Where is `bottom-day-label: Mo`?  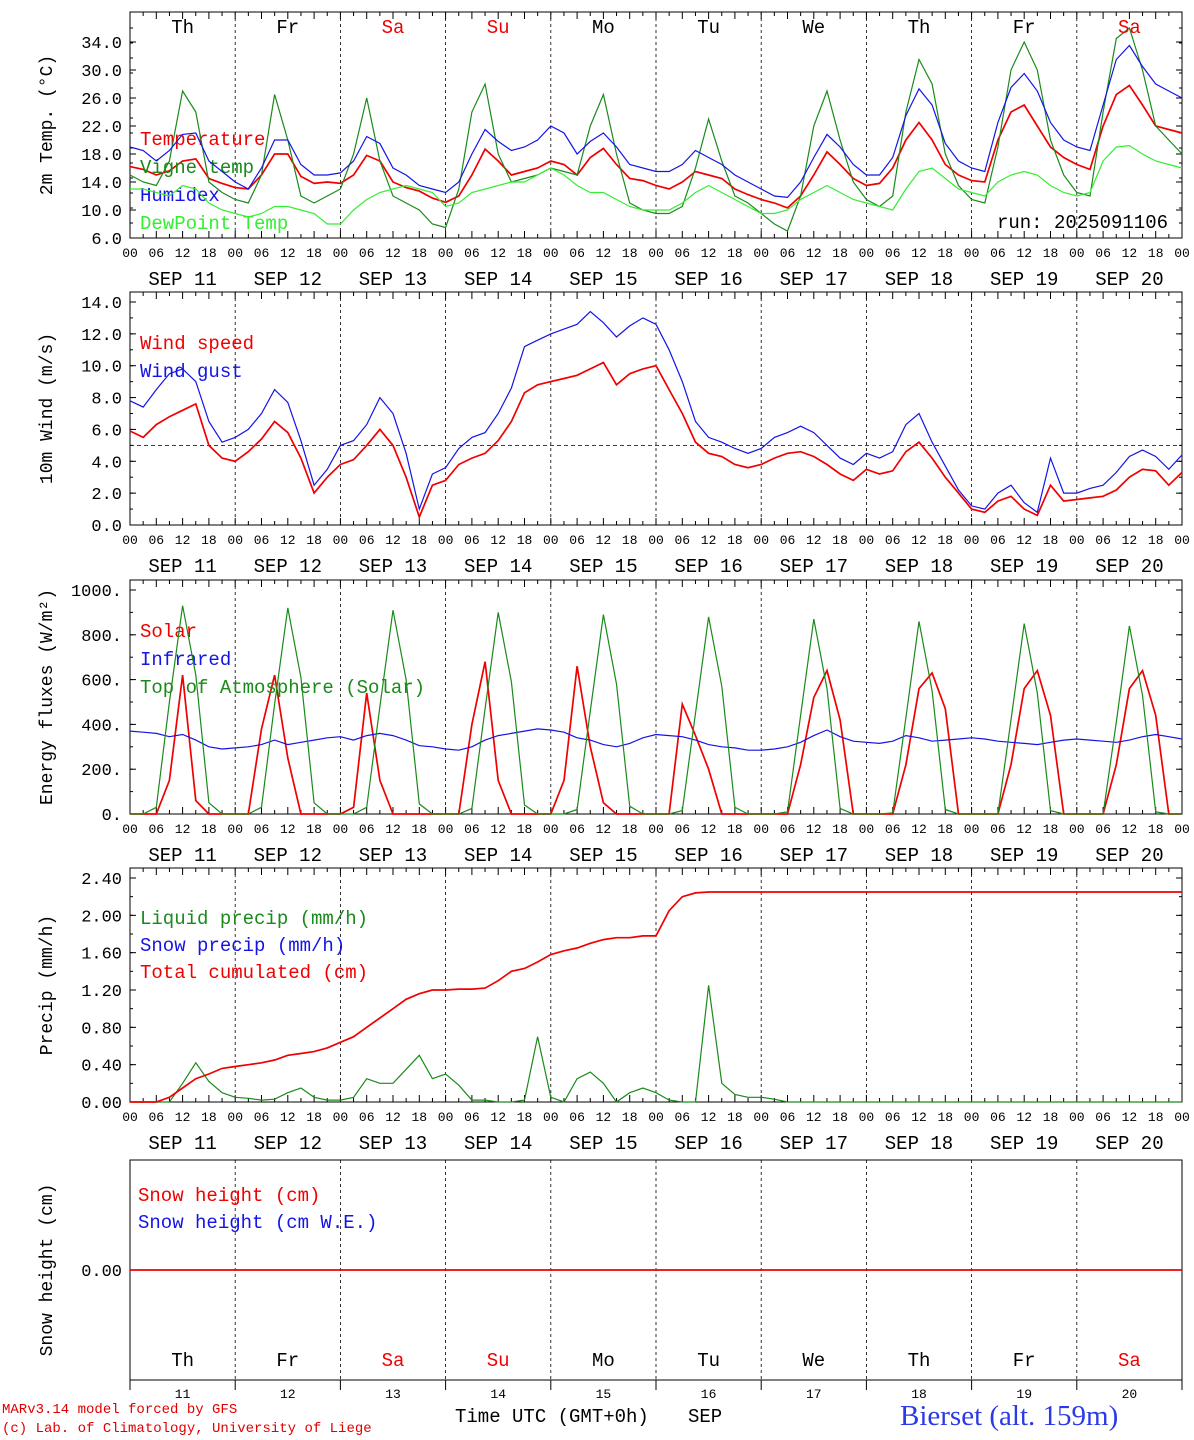
bottom-day-label: Mo is located at coordinates (603, 1361).